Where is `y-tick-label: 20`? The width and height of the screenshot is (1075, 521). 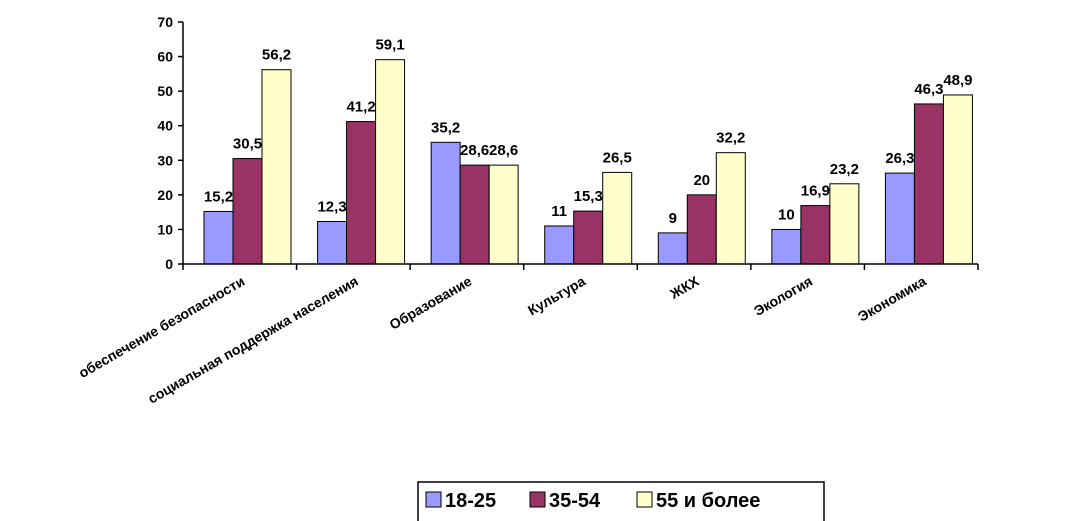 y-tick-label: 20 is located at coordinates (165, 195).